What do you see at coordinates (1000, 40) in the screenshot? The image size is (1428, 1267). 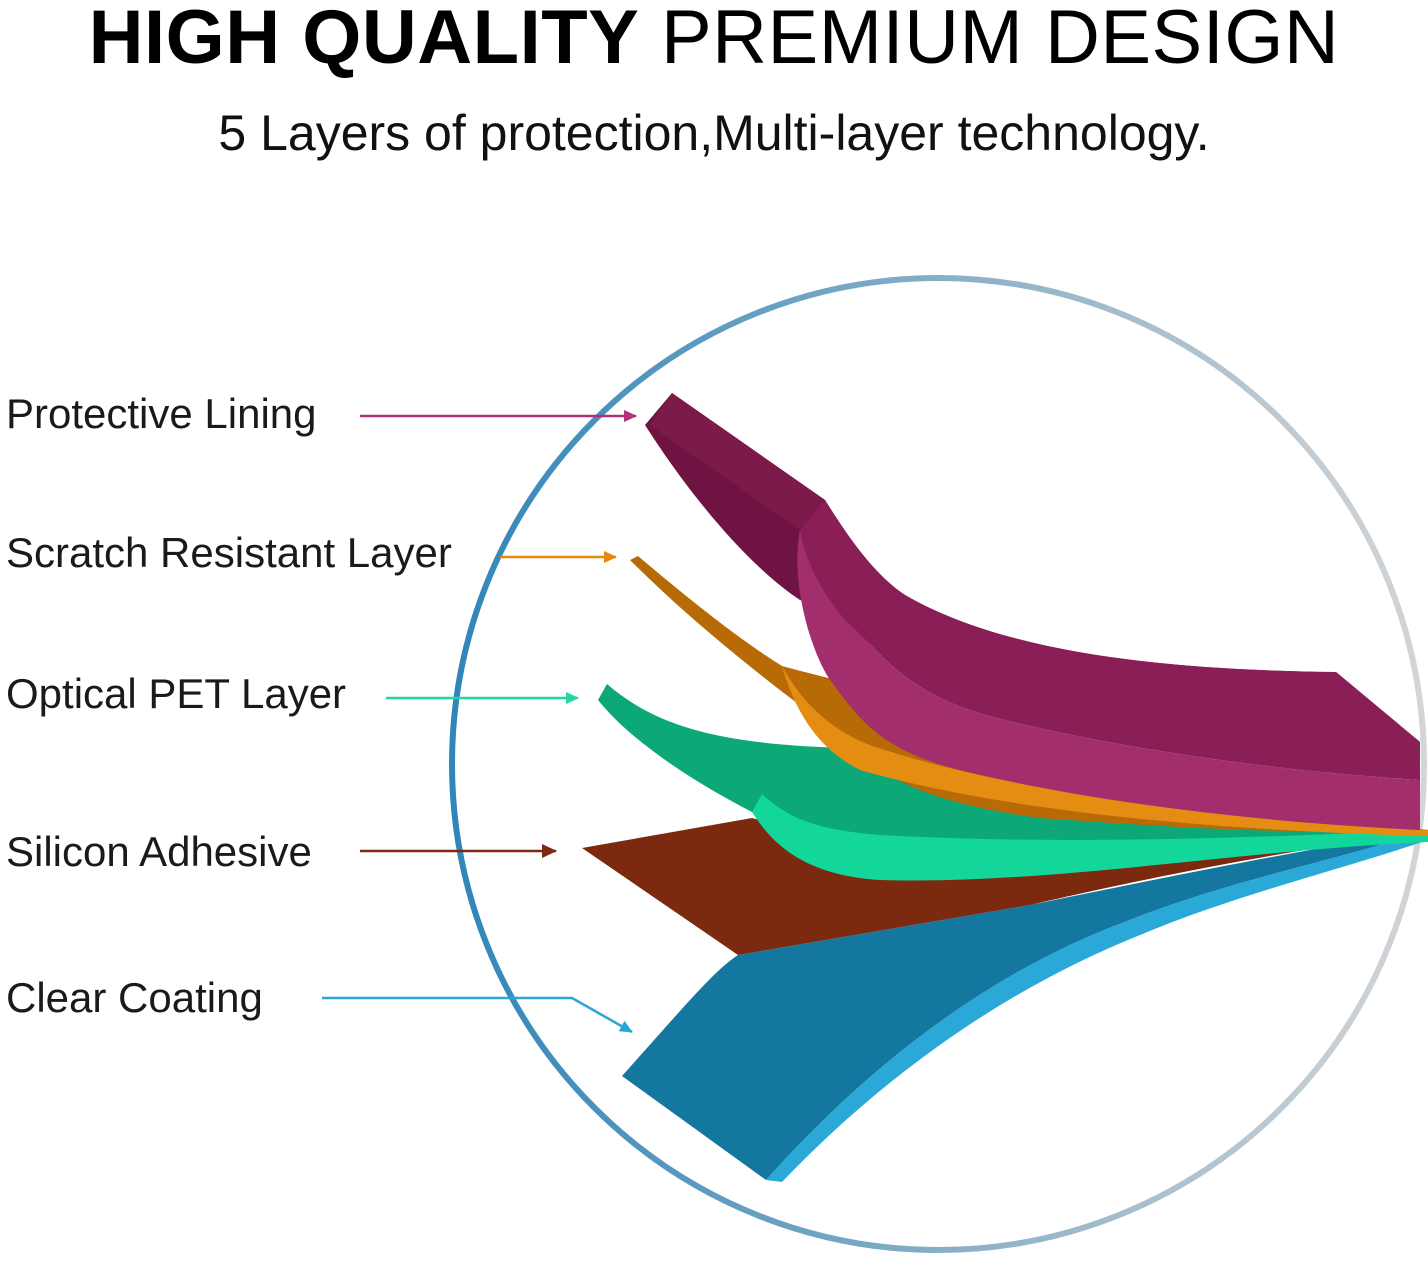 I see `title-light: PREMIUM DESIGN` at bounding box center [1000, 40].